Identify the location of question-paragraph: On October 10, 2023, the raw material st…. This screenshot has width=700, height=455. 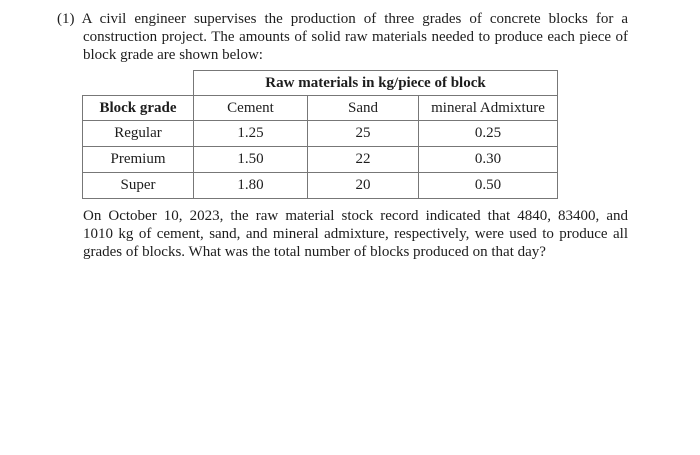
(355, 234).